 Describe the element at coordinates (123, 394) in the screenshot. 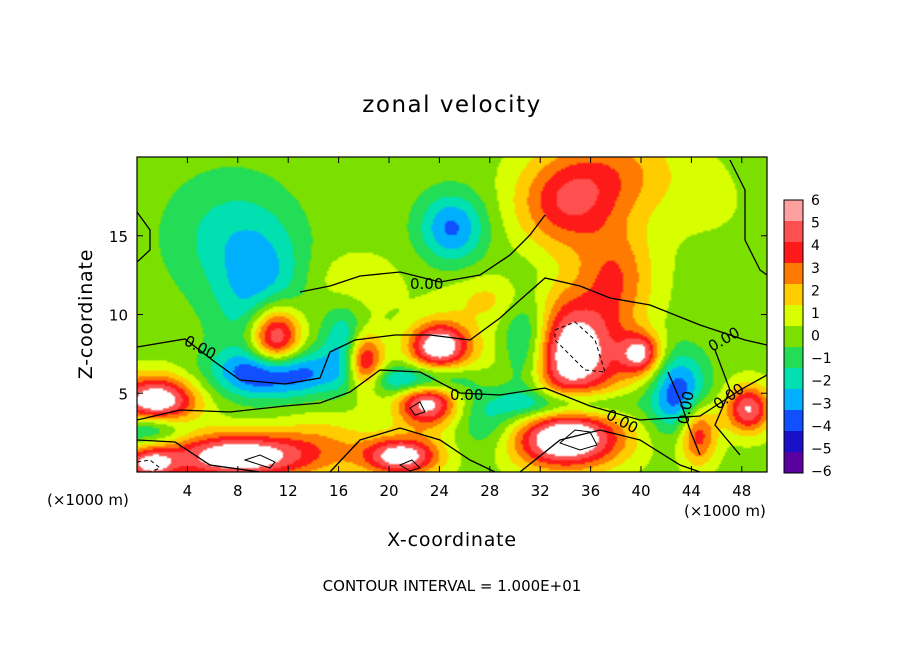

I see `y-tick-label: 5` at that location.